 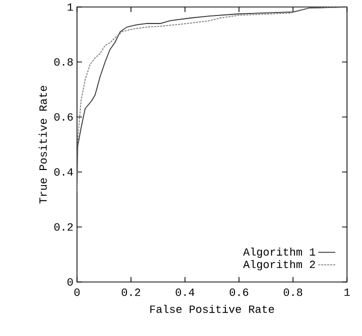 I want to click on y-tick-label: 0.8, so click(x=63, y=62).